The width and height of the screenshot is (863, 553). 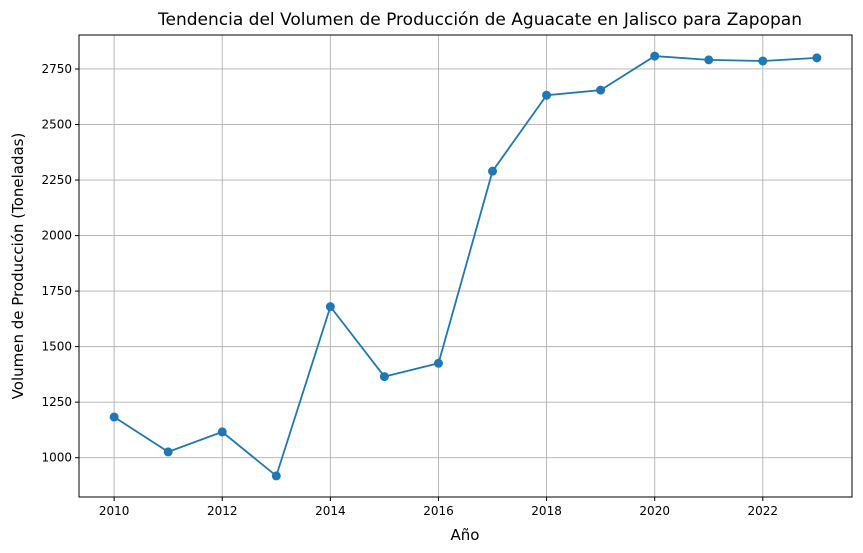 I want to click on x-tick-label: 2010, so click(x=114, y=511).